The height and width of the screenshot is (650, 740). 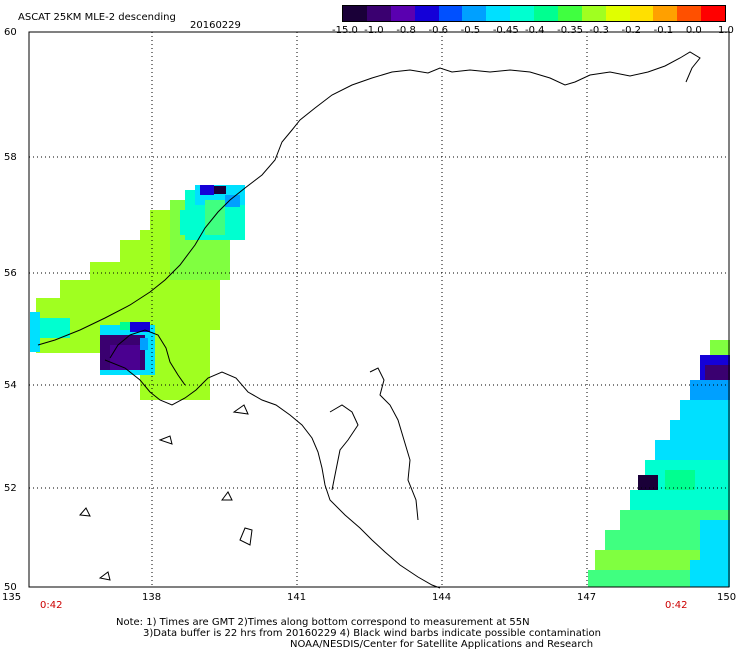 What do you see at coordinates (10, 488) in the screenshot?
I see `lat-label: 52` at bounding box center [10, 488].